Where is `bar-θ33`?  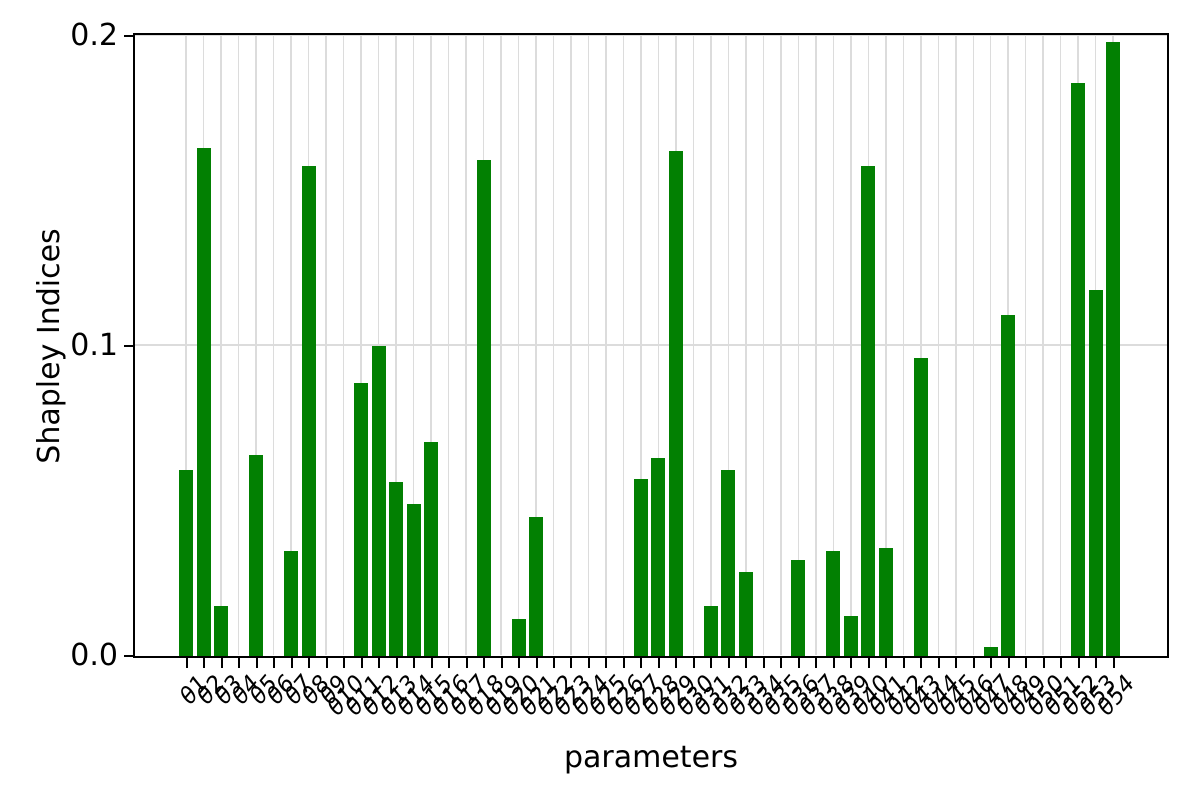 bar-θ33 is located at coordinates (745, 614).